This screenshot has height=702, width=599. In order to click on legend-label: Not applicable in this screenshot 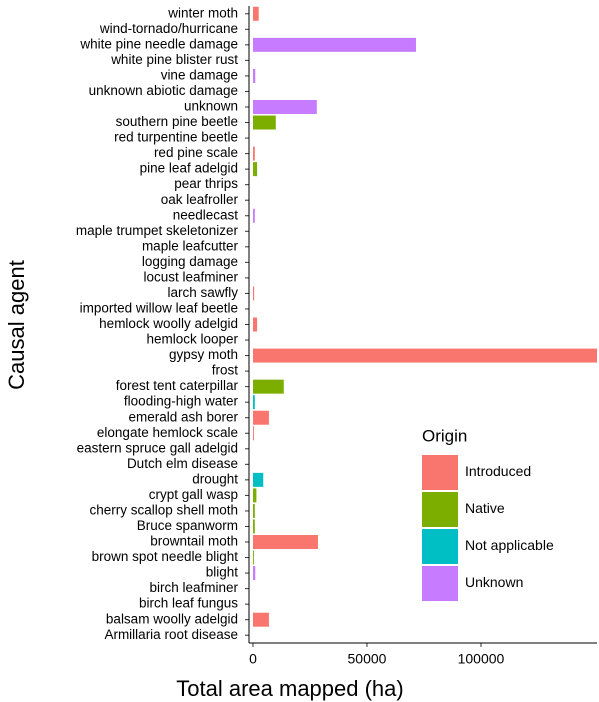, I will do `click(509, 545)`.